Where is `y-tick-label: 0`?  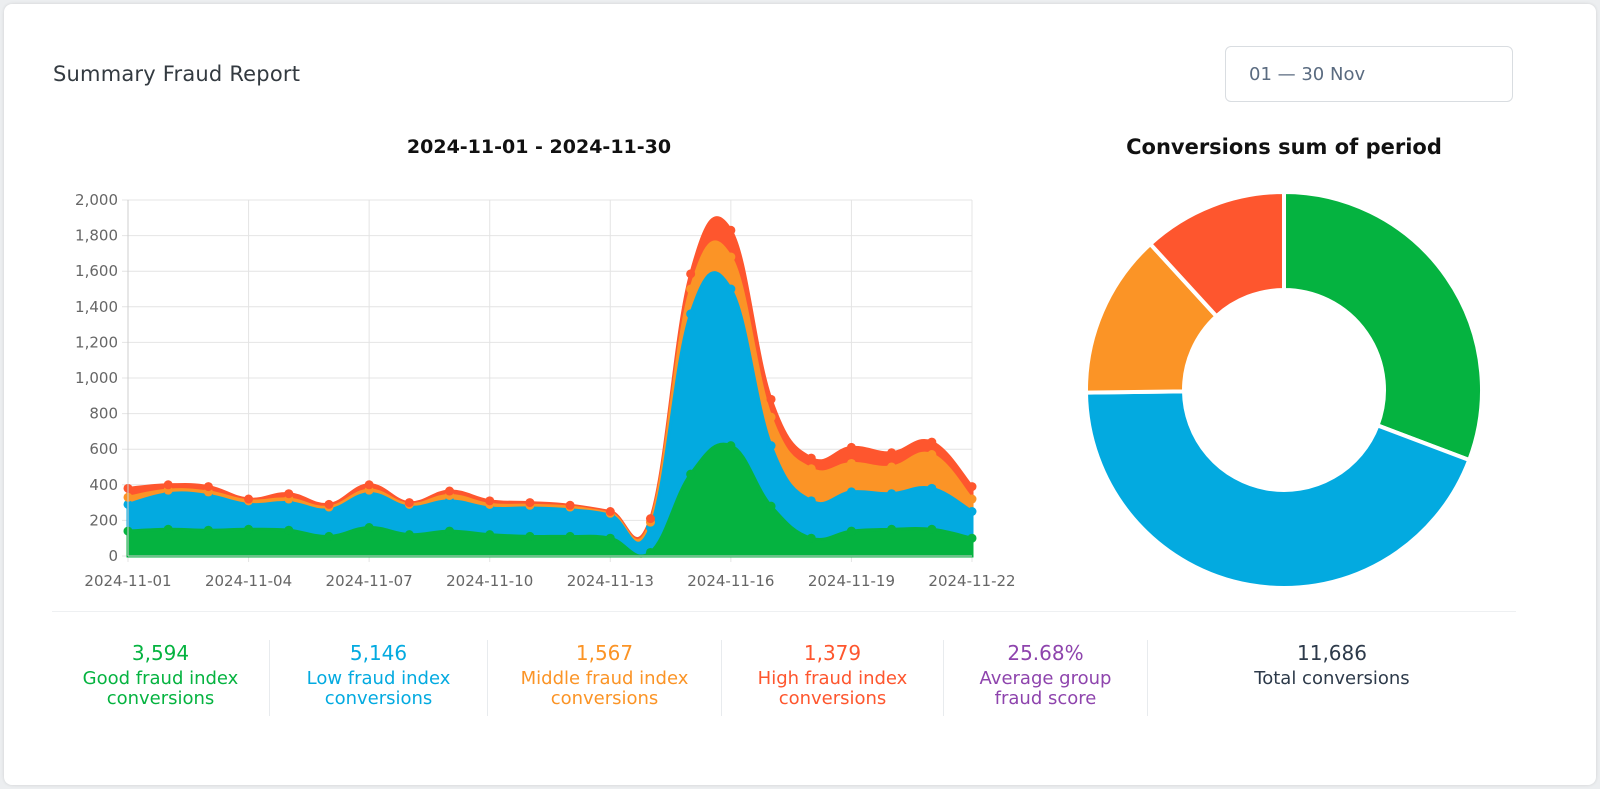 y-tick-label: 0 is located at coordinates (113, 556).